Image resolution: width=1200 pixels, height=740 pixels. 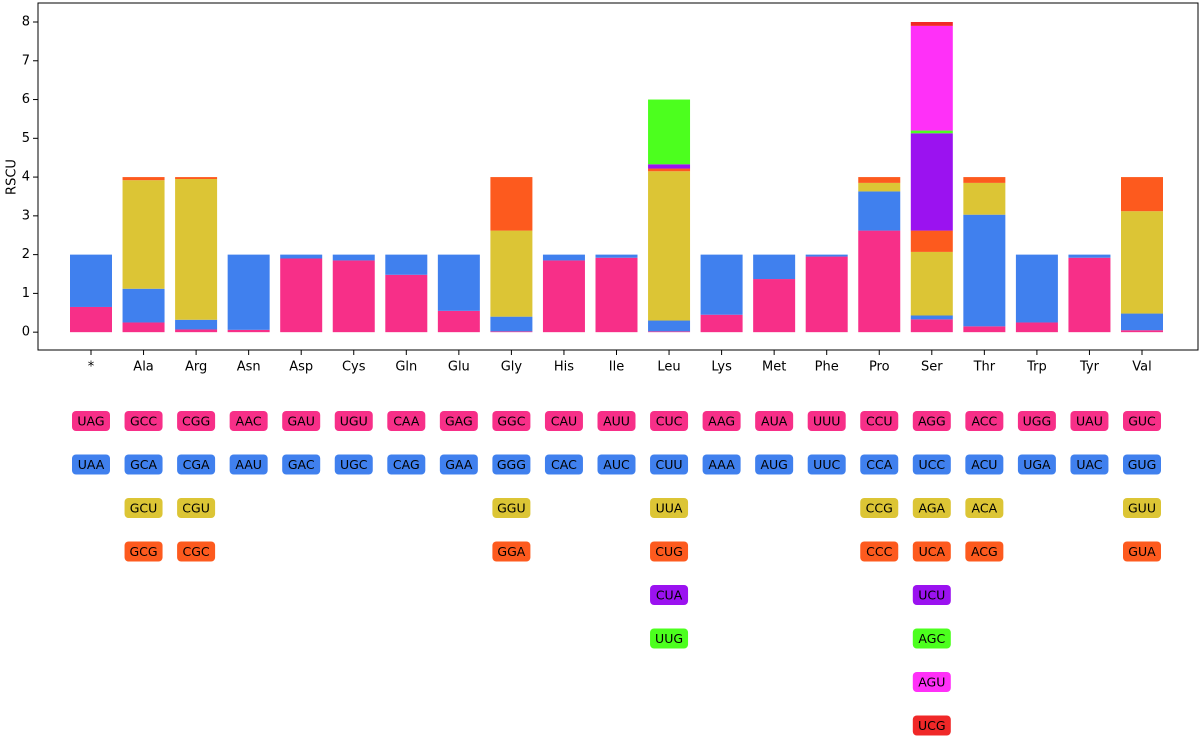 I want to click on codon-label: AAU, so click(x=248, y=464).